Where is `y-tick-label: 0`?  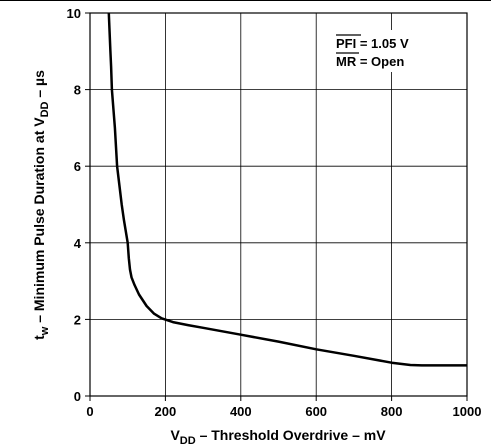 y-tick-label: 0 is located at coordinates (77, 396).